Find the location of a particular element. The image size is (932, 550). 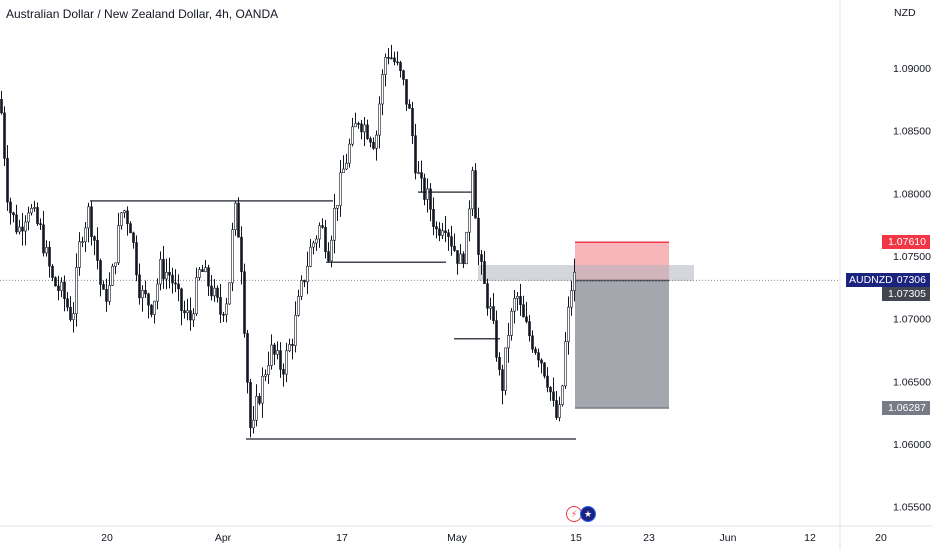

entry-zone-band is located at coordinates (586, 273).